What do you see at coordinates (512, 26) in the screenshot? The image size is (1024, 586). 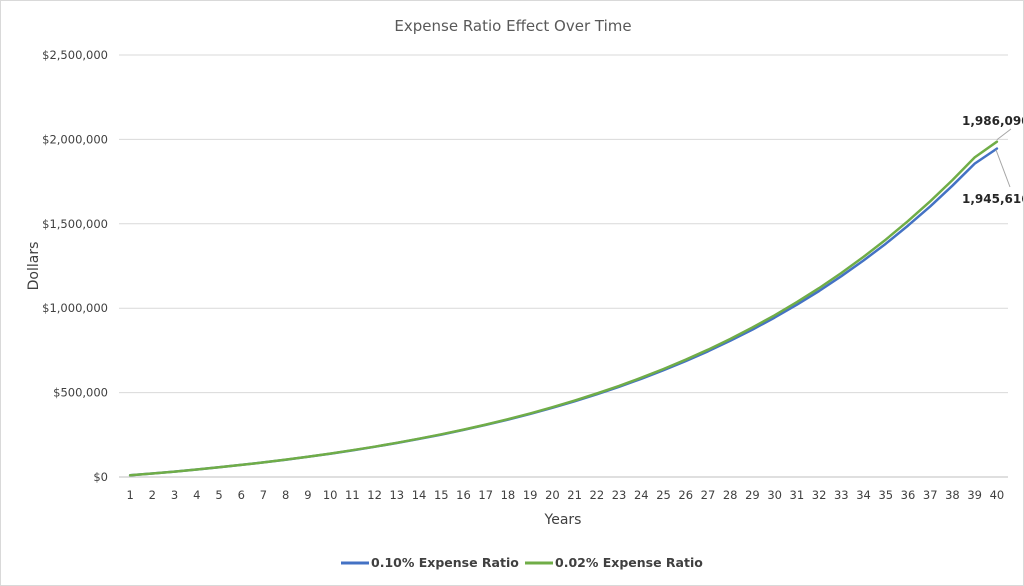 I see `chart-title: Expense Ratio Effect Over Time` at bounding box center [512, 26].